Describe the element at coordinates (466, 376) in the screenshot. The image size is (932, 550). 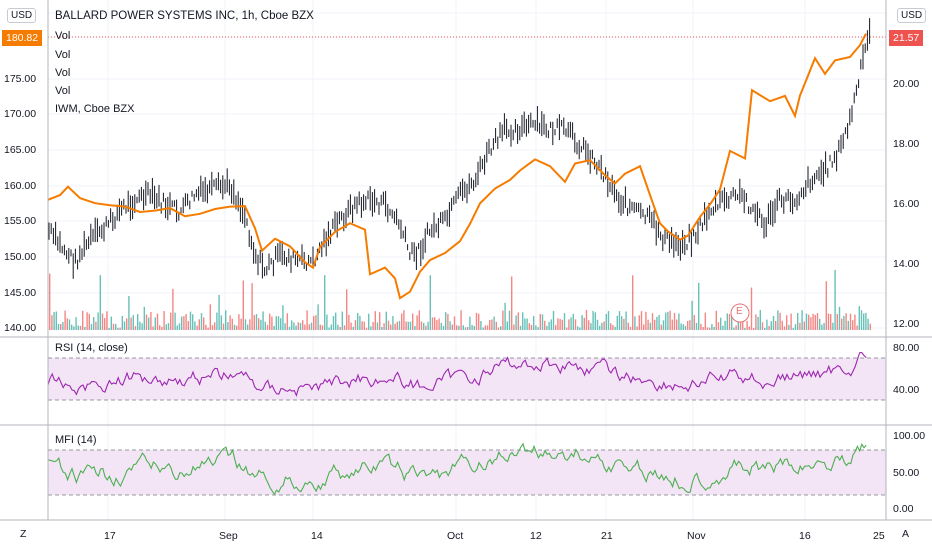
I see `rsi-pane` at that location.